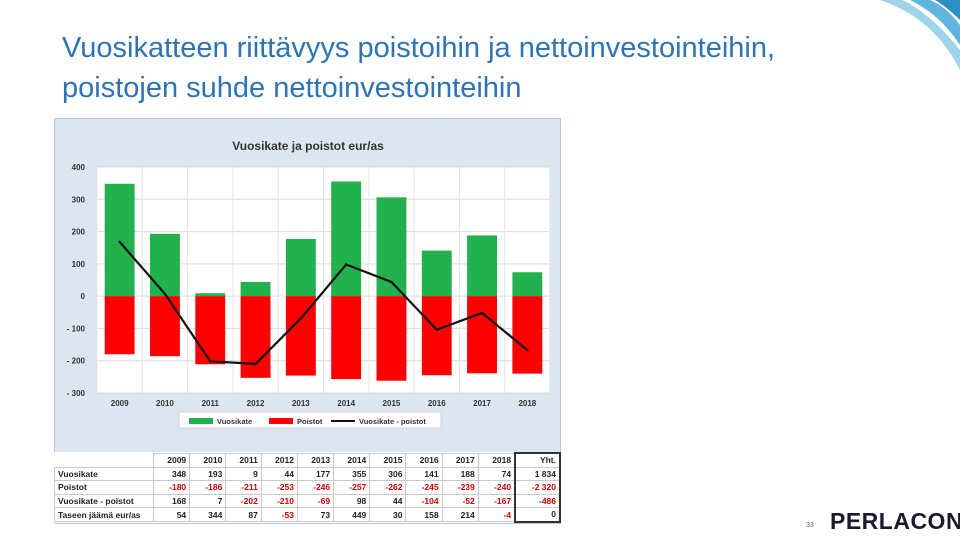 This screenshot has width=960, height=540. I want to click on table-cell: -180, so click(171, 487).